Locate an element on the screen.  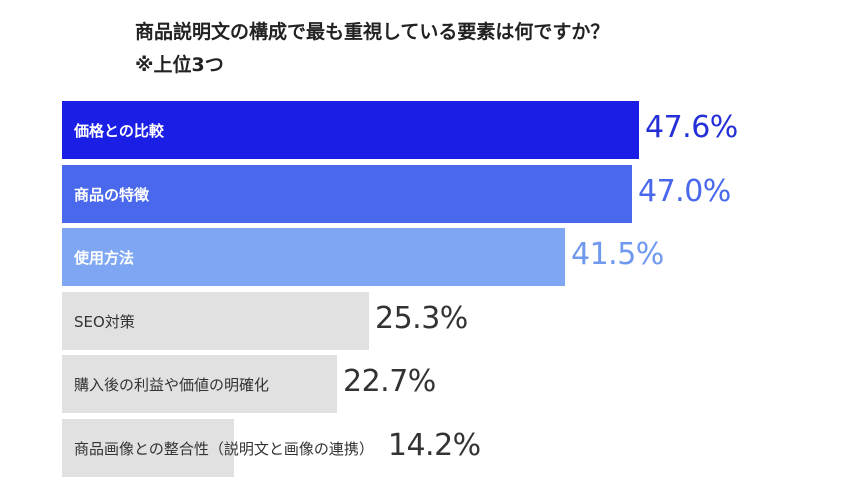
bar-6: 商品画像との整合性（説明文と画像の連携） is located at coordinates (218, 448).